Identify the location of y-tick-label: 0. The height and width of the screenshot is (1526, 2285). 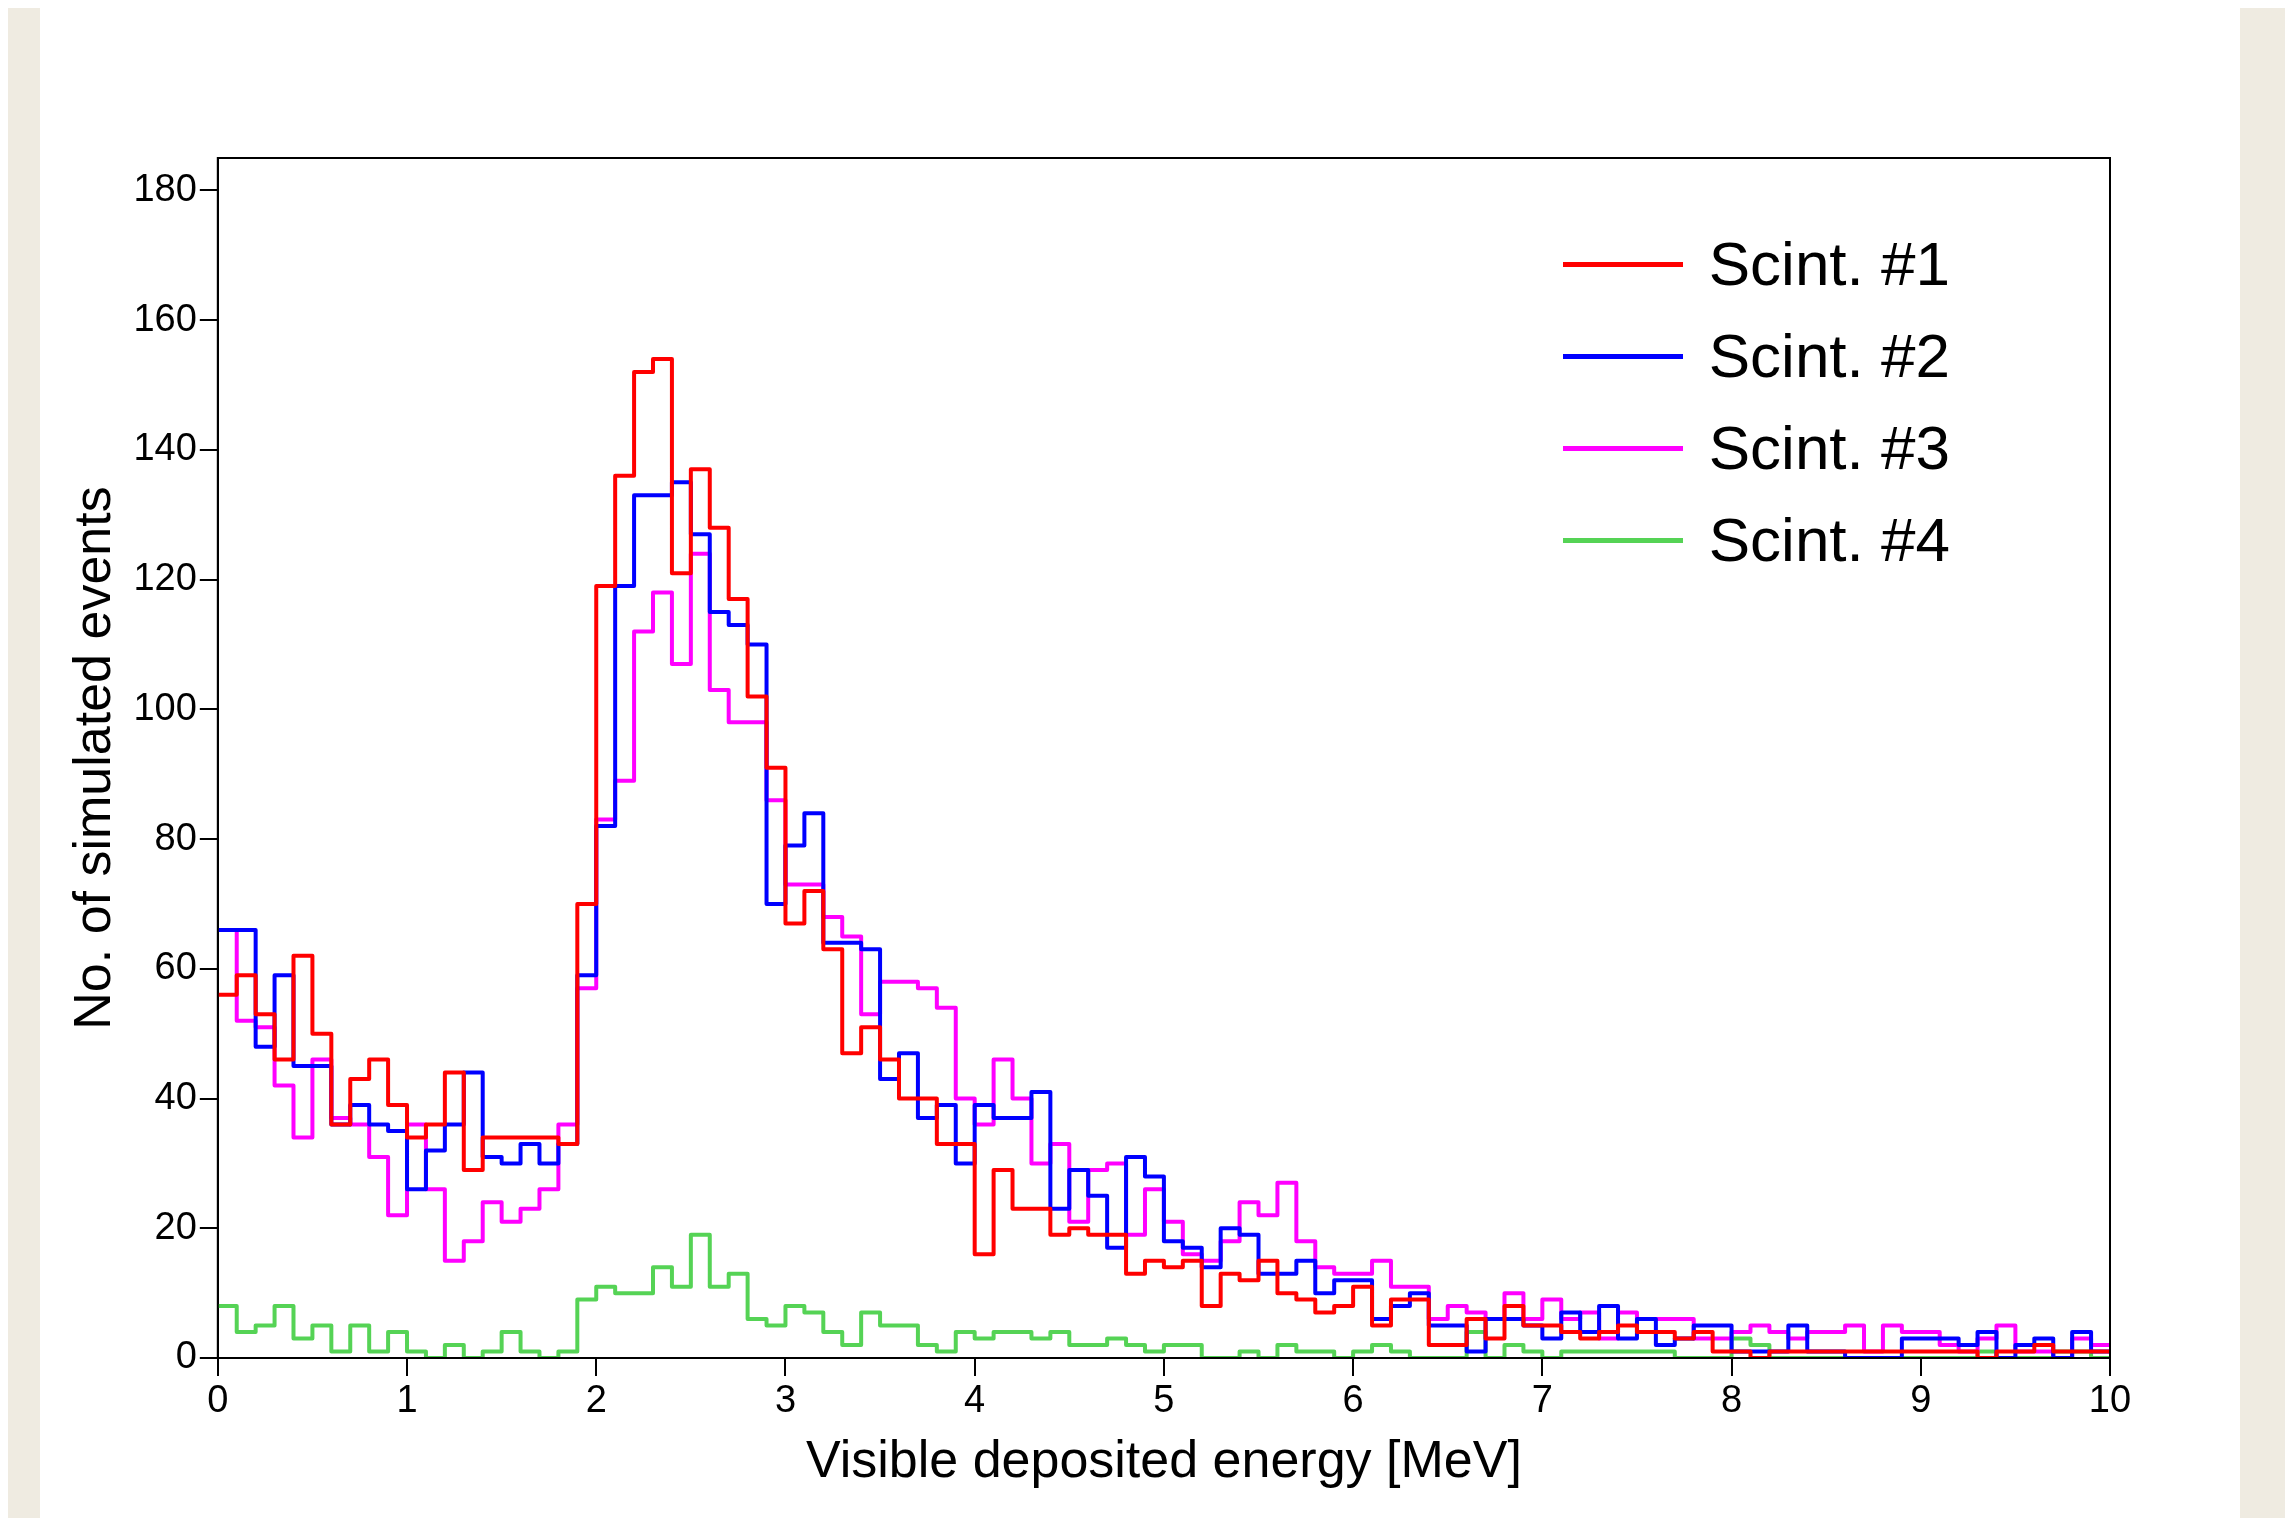
(186, 1355).